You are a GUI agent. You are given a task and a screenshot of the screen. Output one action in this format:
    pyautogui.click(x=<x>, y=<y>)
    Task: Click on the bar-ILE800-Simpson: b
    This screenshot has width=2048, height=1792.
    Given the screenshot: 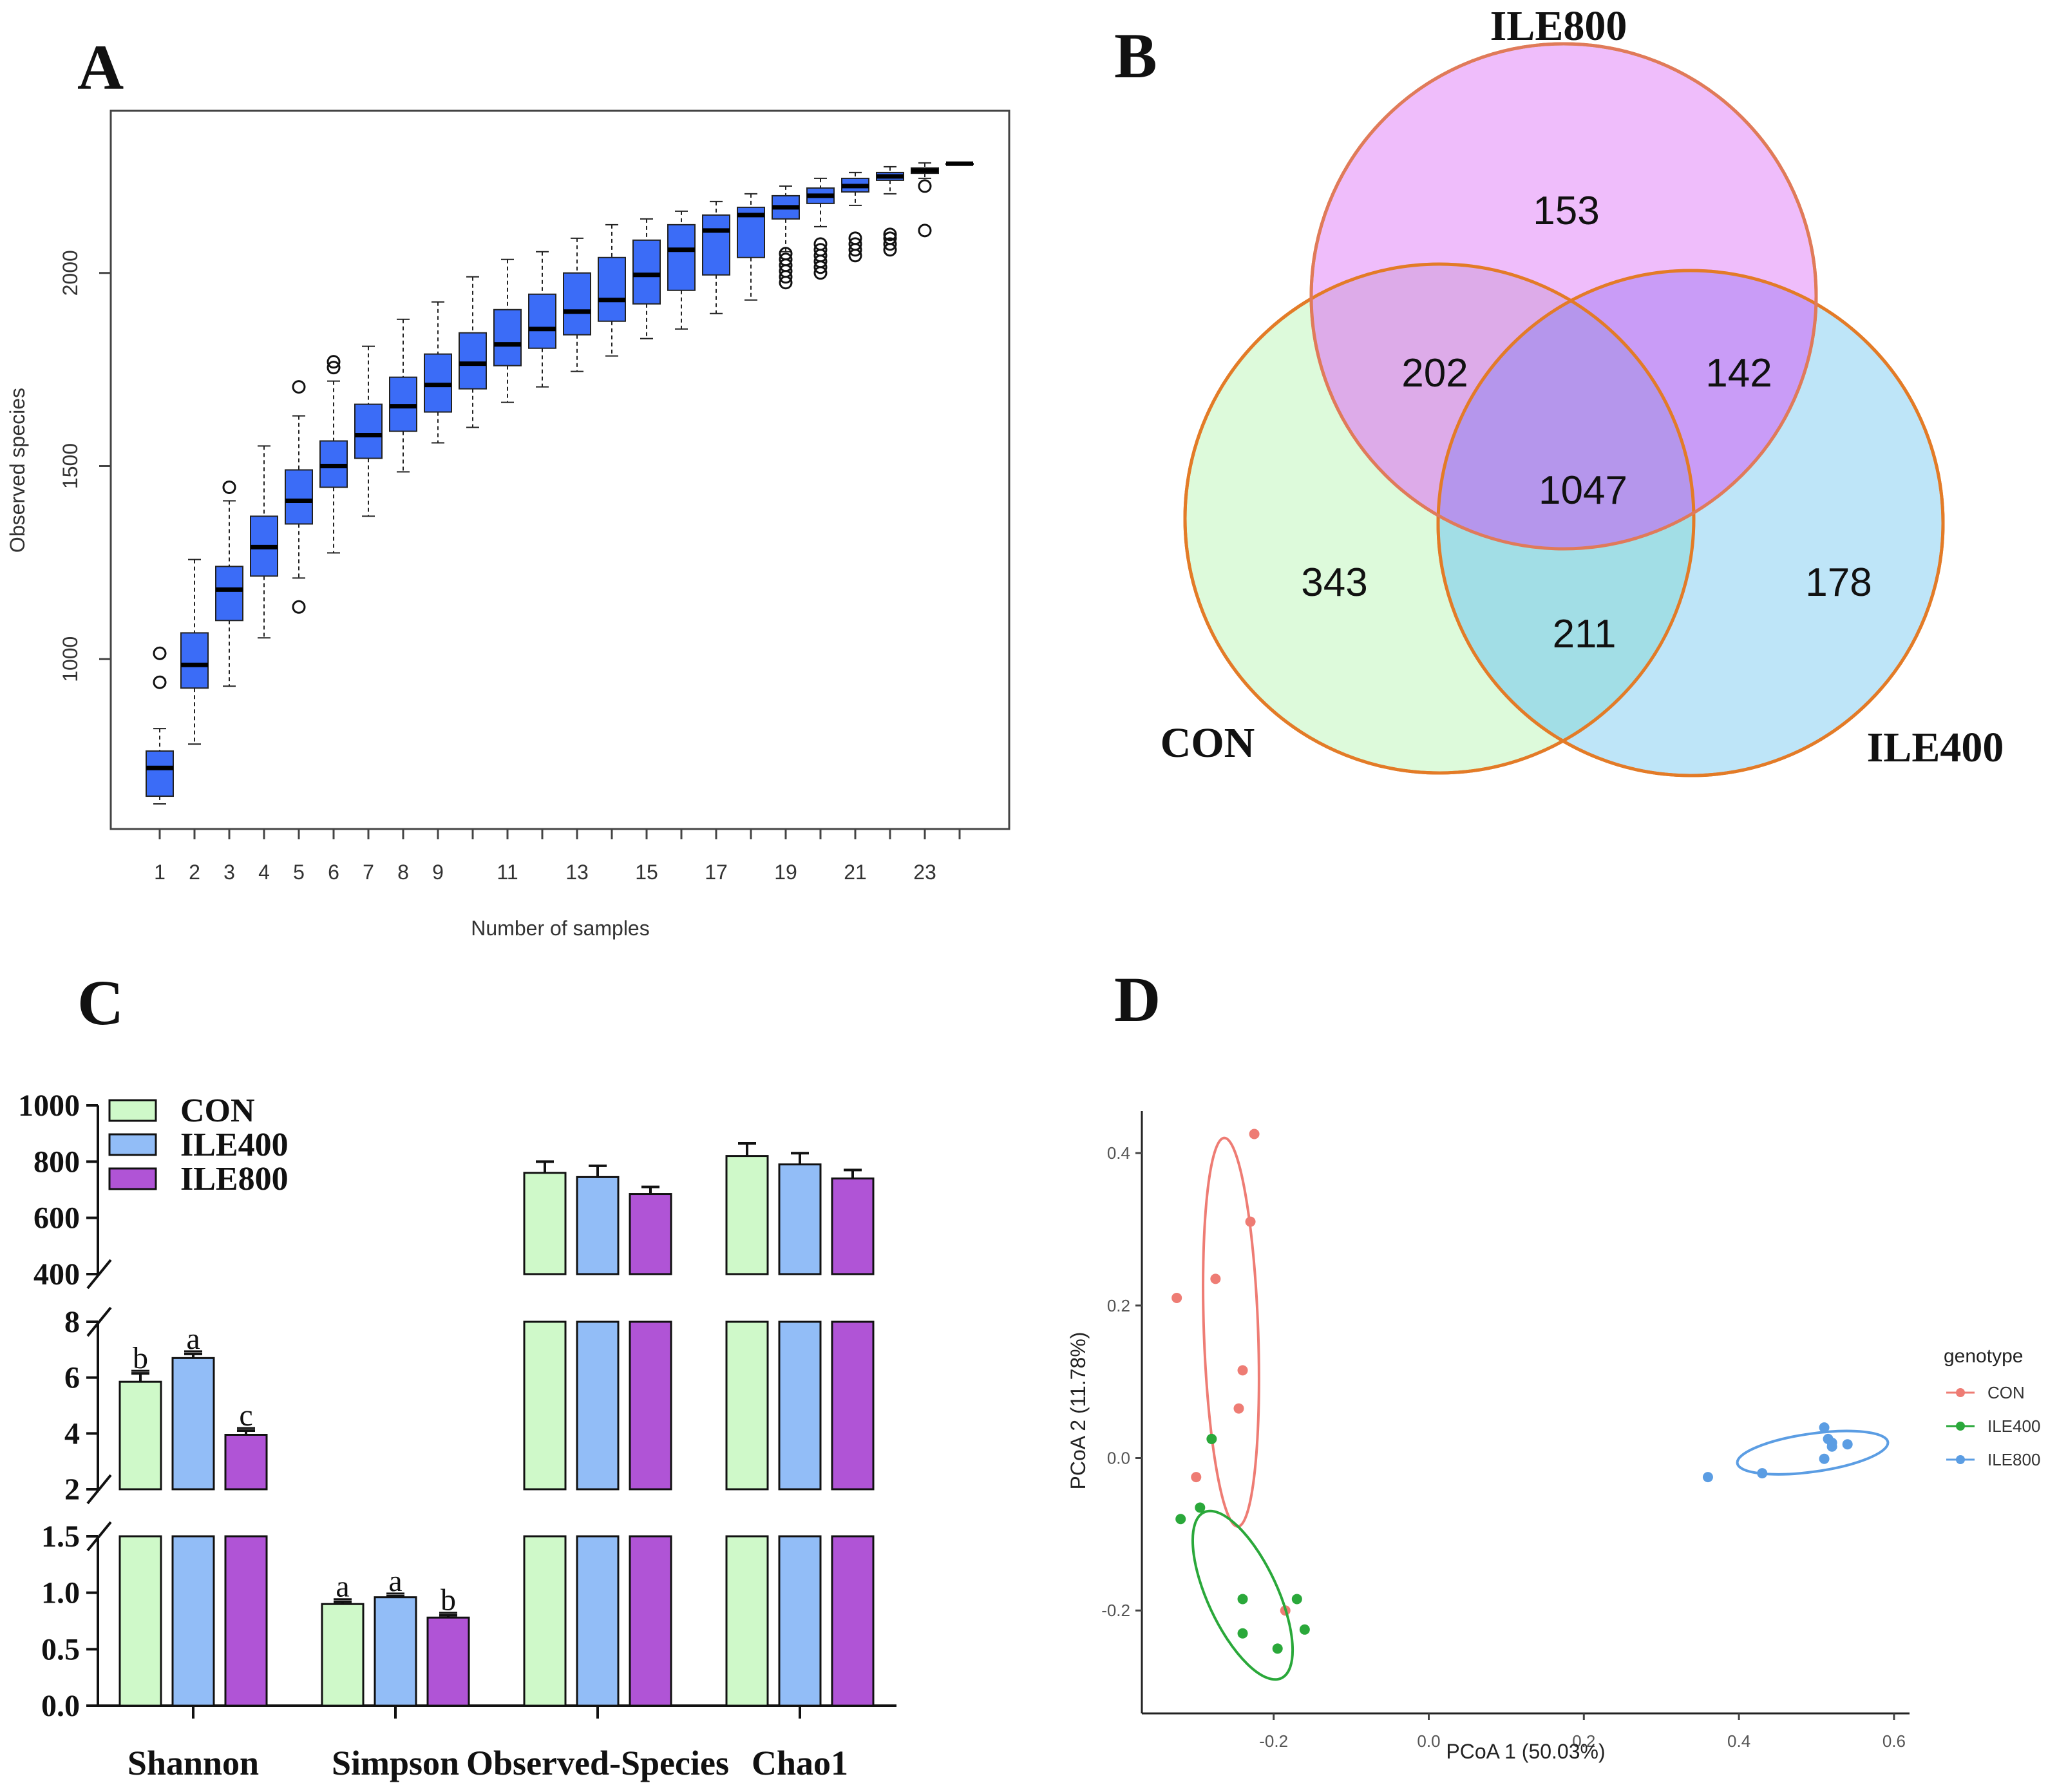 What is the action you would take?
    pyautogui.click(x=448, y=1645)
    